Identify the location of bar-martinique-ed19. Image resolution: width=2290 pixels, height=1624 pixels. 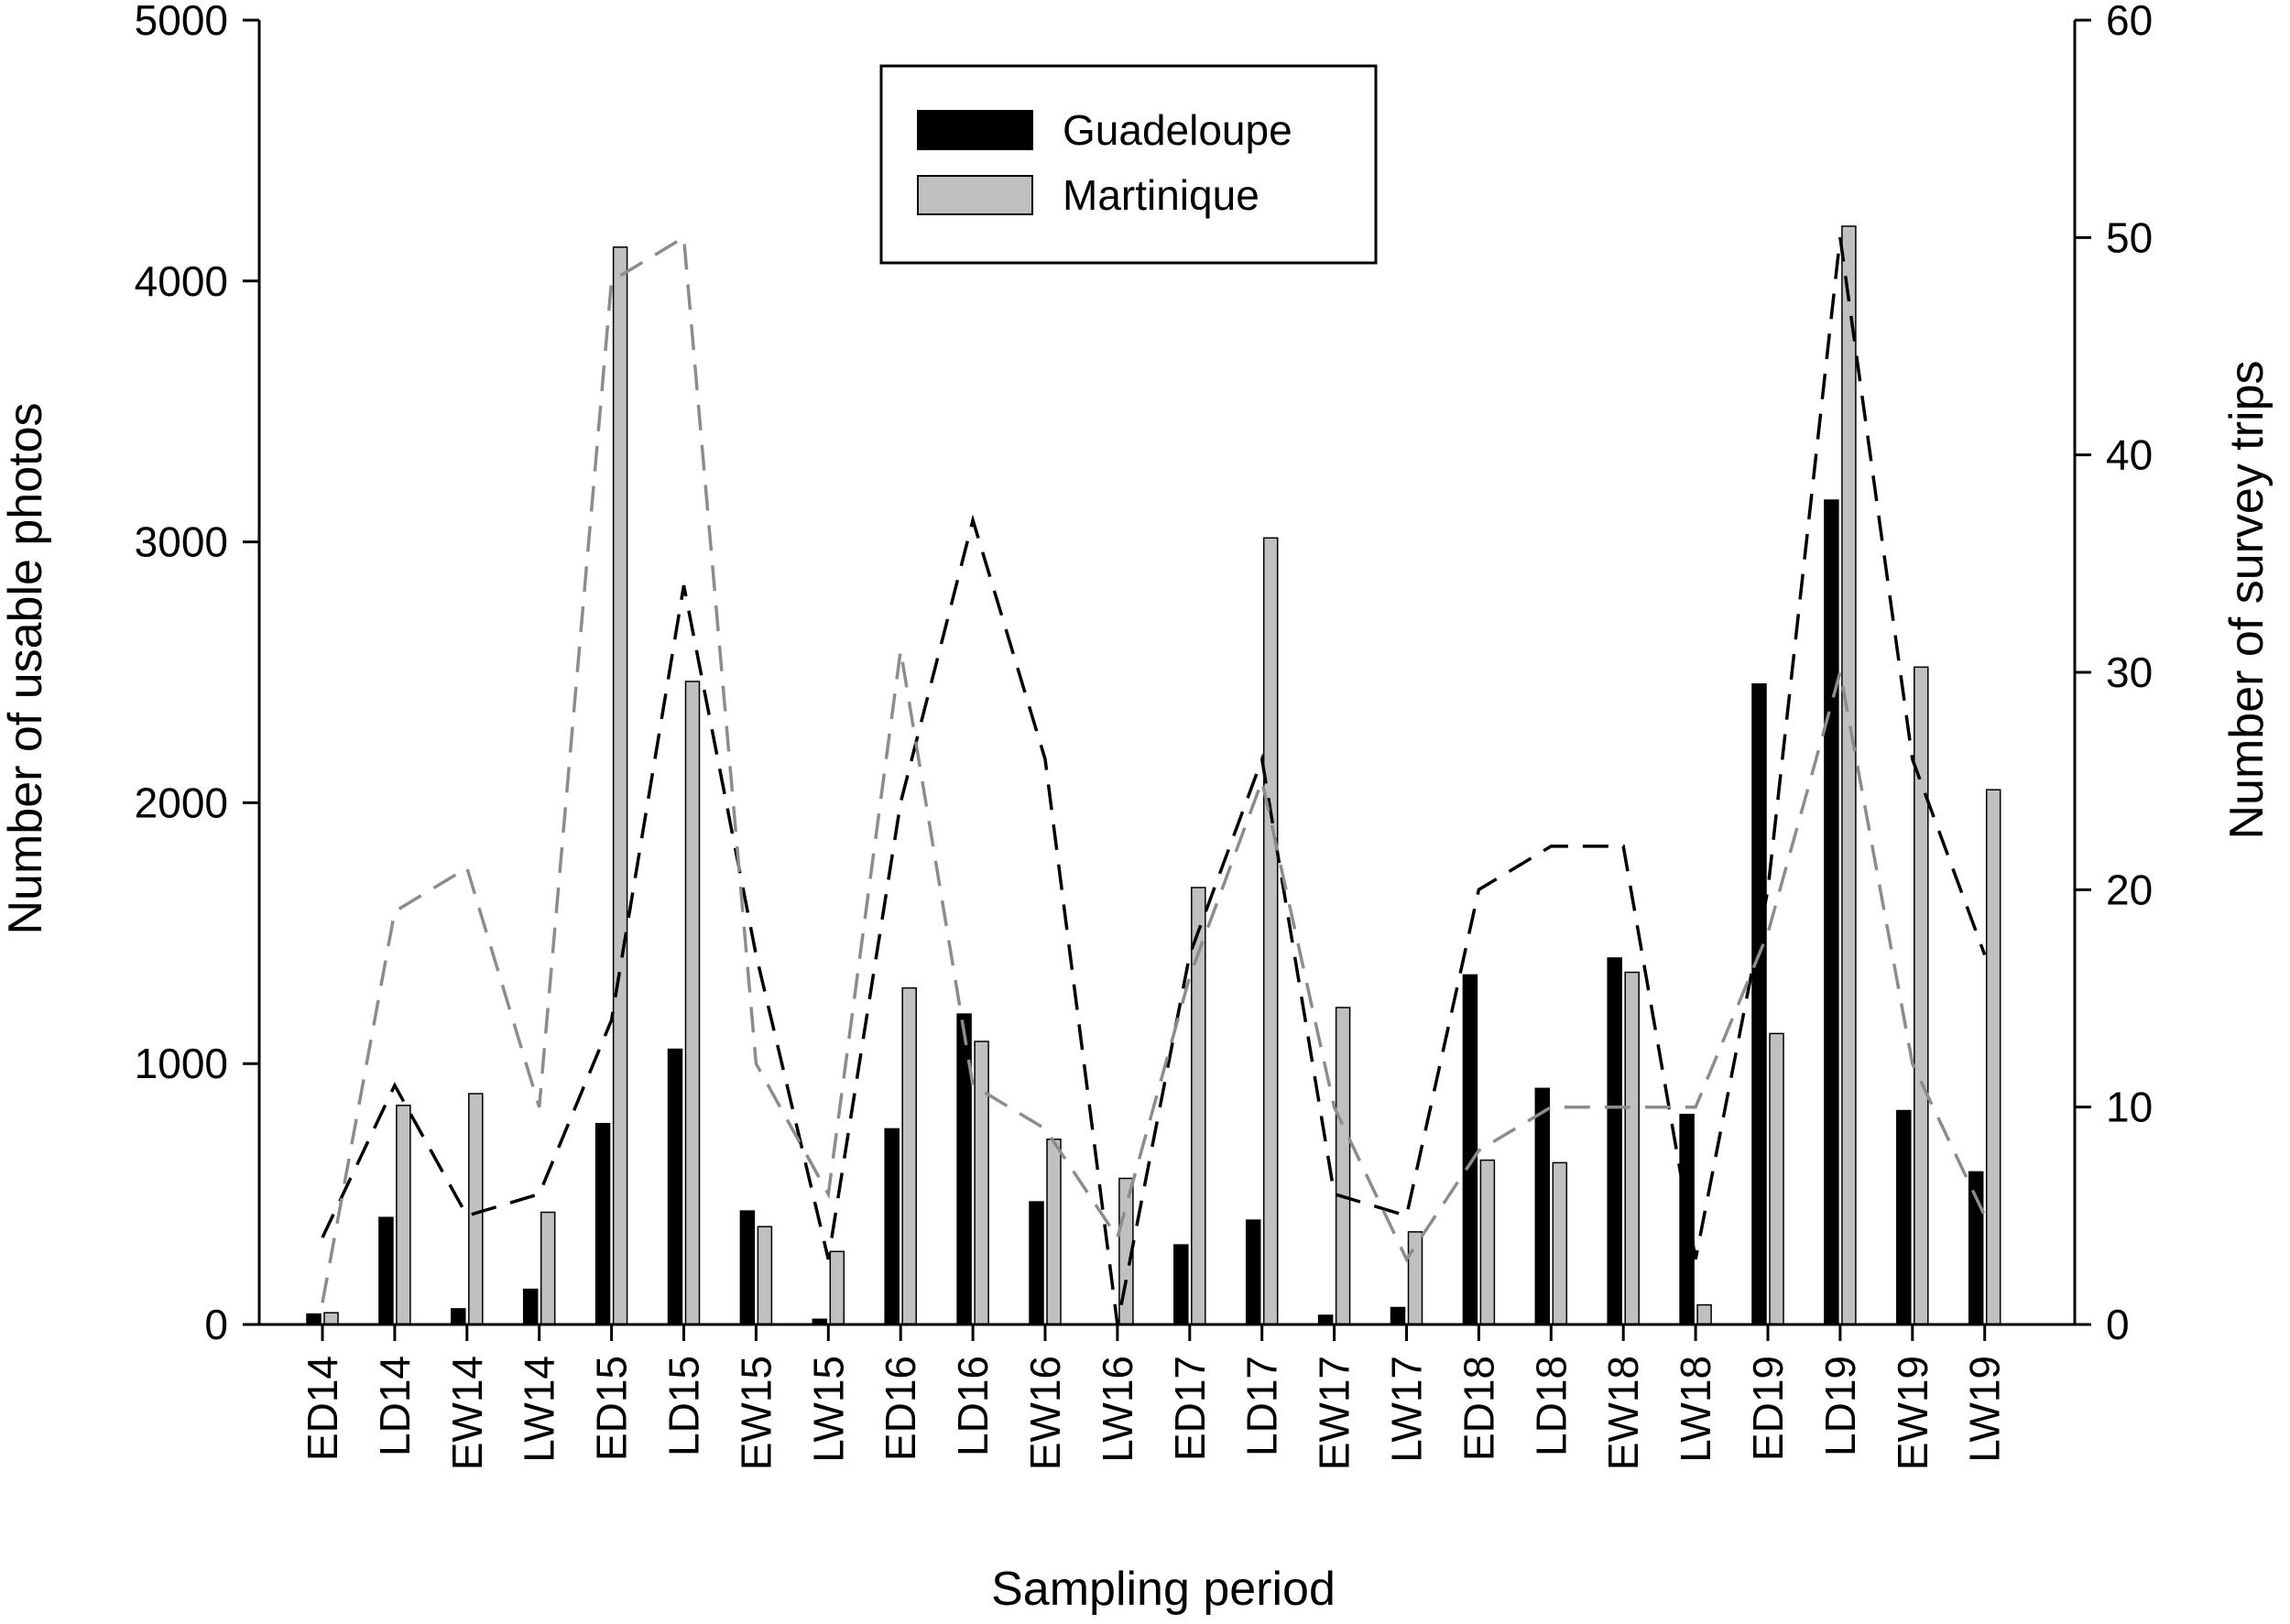
(1777, 1178).